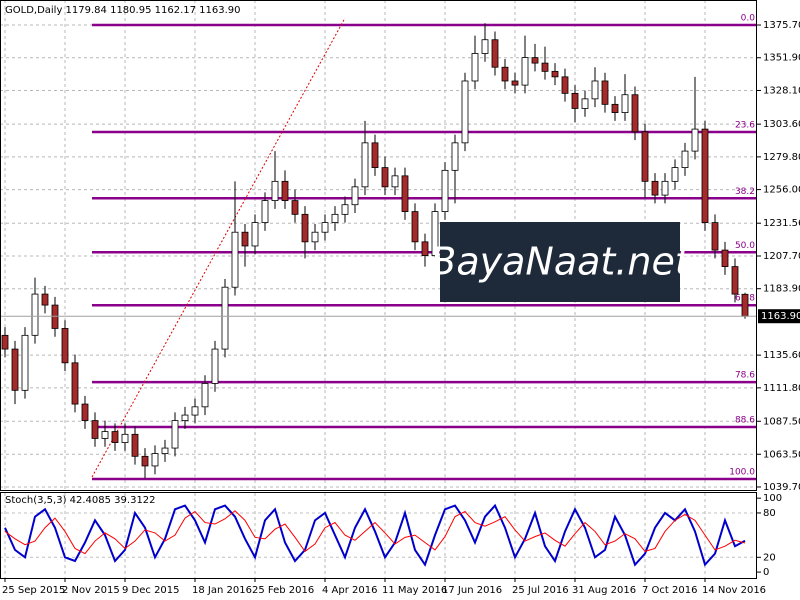 The width and height of the screenshot is (800, 600). What do you see at coordinates (772, 498) in the screenshot?
I see `y-tick-label: 100` at bounding box center [772, 498].